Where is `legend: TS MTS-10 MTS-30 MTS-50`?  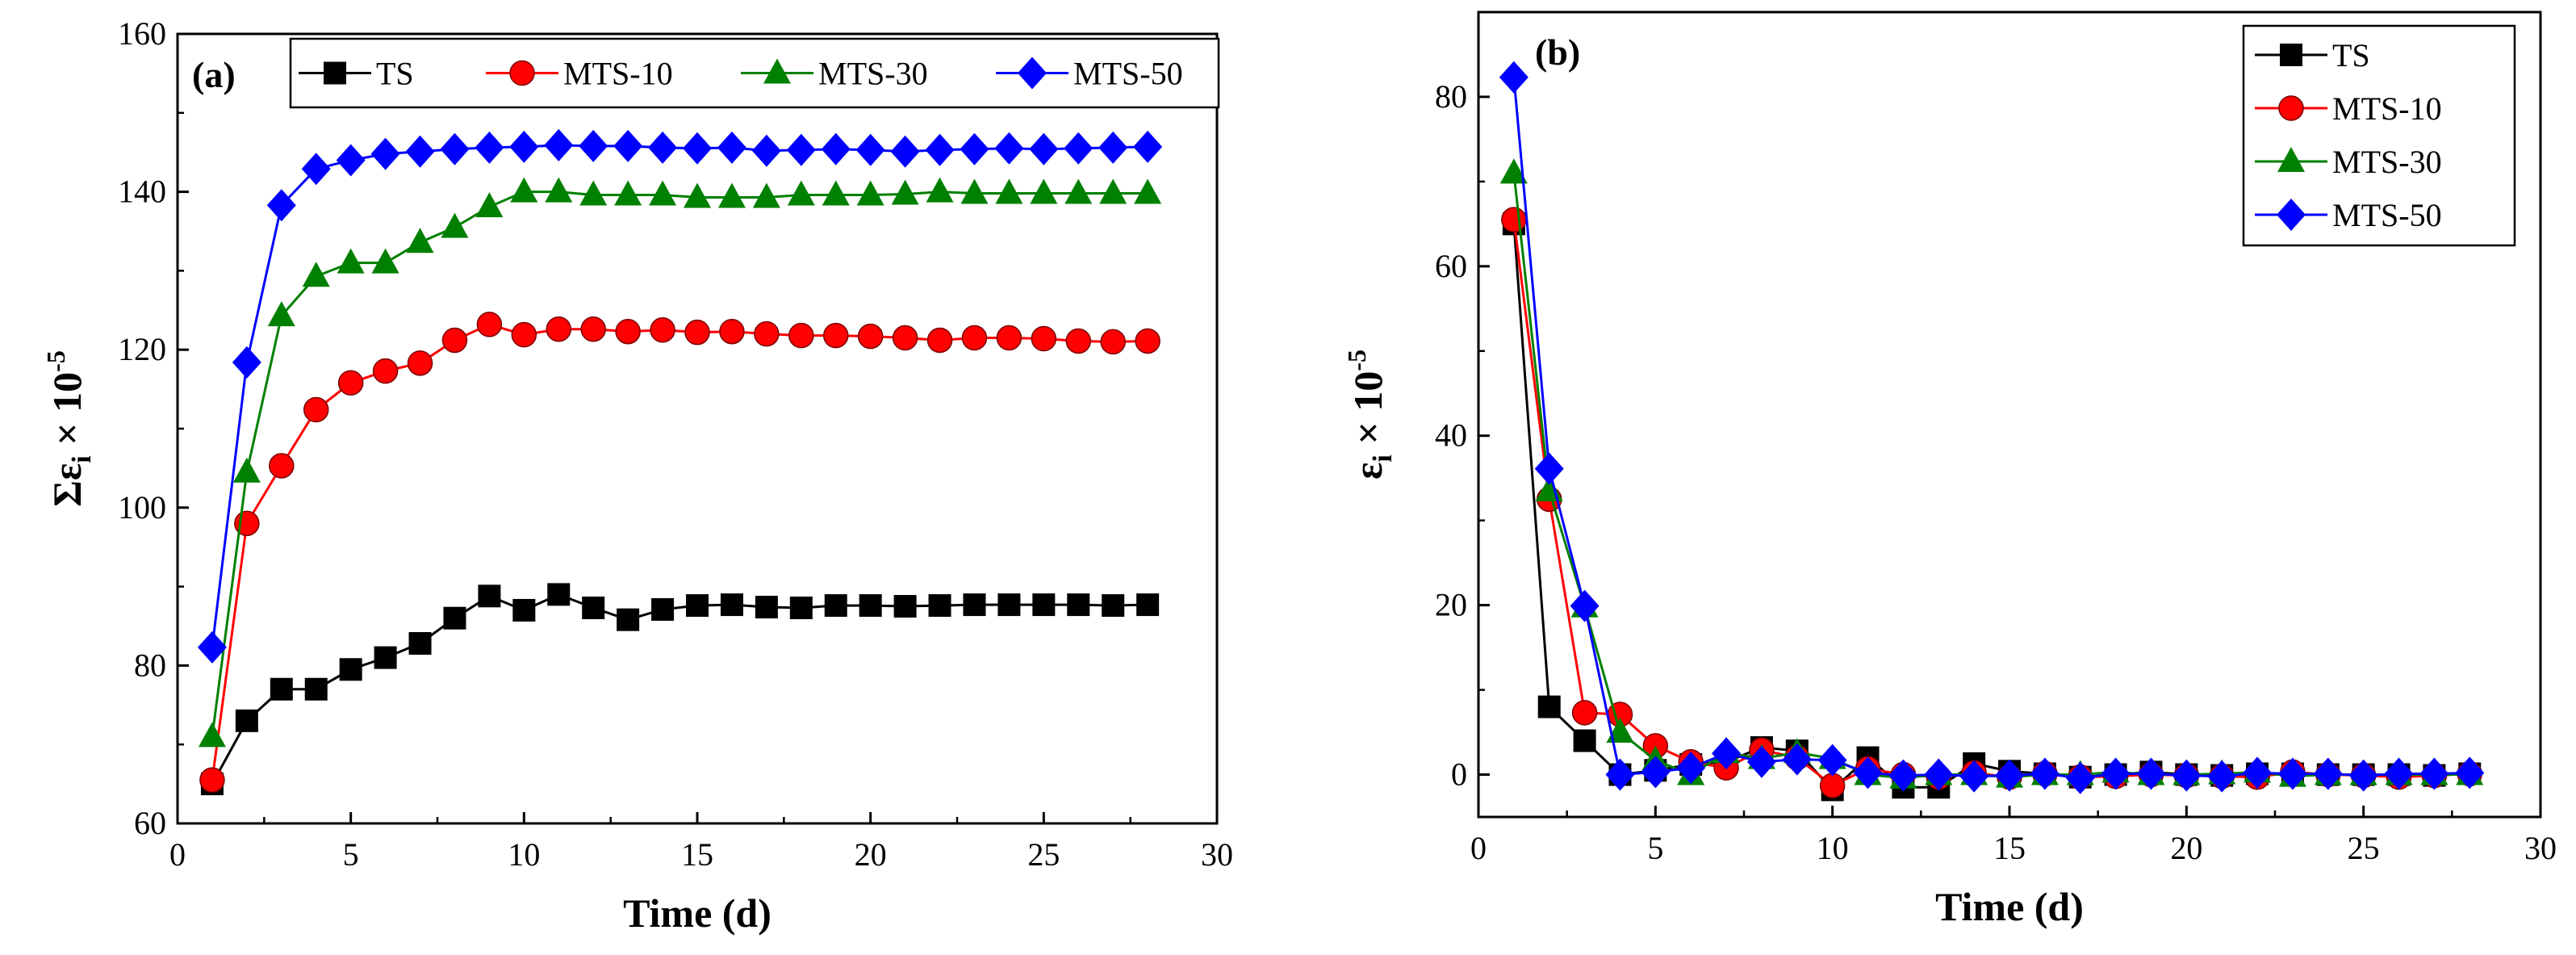 legend: TS MTS-10 MTS-30 MTS-50 is located at coordinates (754, 73).